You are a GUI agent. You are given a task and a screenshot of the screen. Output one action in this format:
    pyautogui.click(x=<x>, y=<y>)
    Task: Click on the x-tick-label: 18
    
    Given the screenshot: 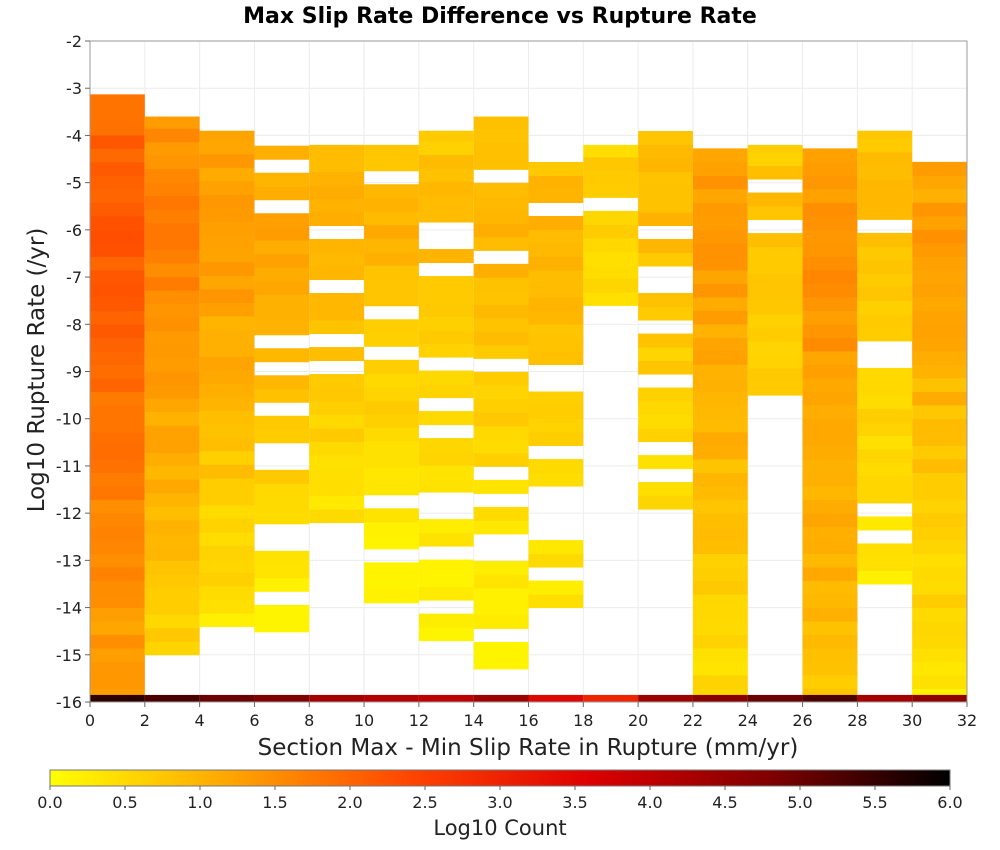 What is the action you would take?
    pyautogui.click(x=583, y=720)
    